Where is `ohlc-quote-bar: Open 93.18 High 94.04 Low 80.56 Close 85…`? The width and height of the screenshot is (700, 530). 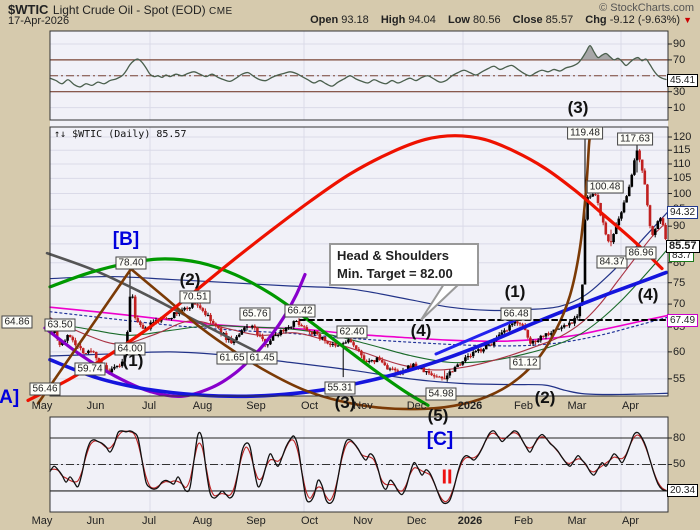
ohlc-quote-bar: Open 93.18 High 94.04 Low 80.56 Close 85… is located at coordinates (496, 20).